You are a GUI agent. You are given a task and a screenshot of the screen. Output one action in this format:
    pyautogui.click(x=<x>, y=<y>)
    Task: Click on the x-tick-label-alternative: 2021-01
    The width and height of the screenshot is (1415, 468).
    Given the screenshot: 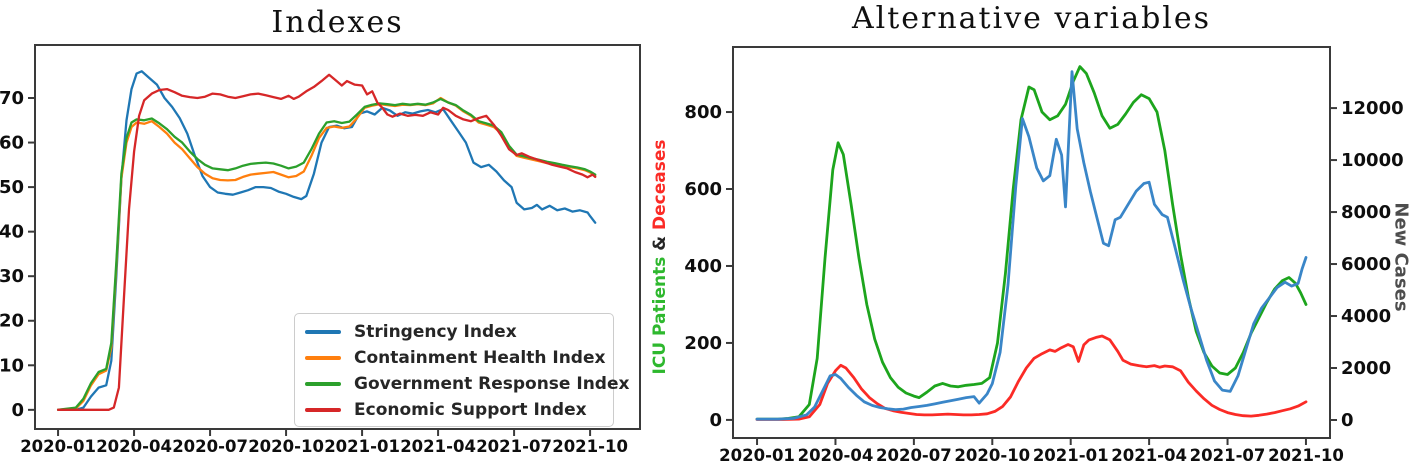 What is the action you would take?
    pyautogui.click(x=1071, y=455)
    